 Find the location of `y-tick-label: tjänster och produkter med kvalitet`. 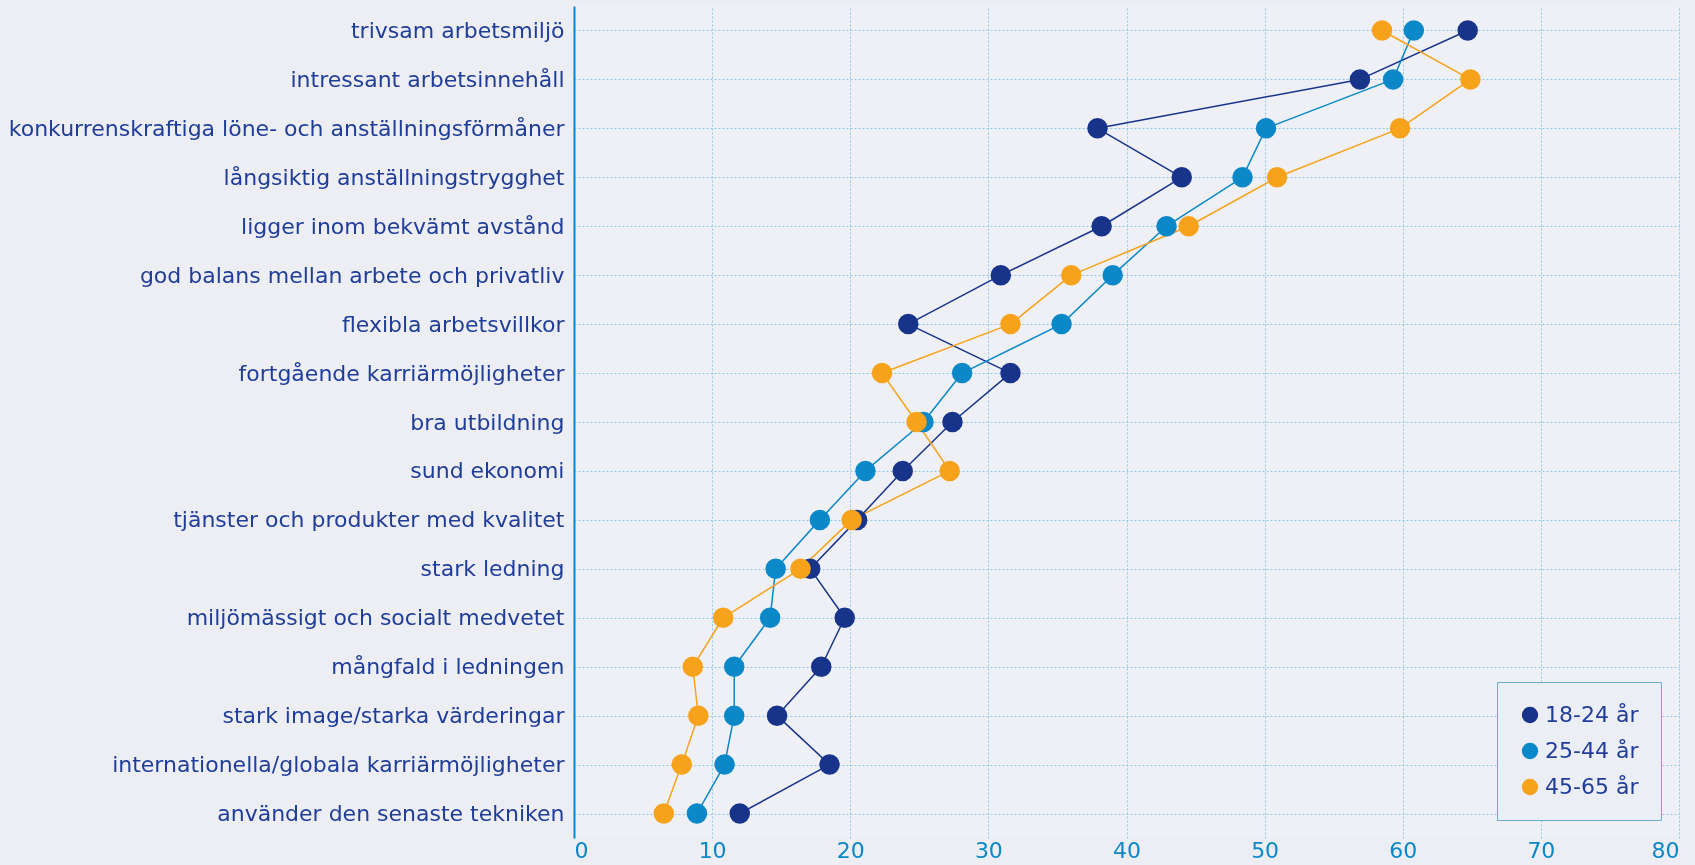

y-tick-label: tjänster och produkter med kvalitet is located at coordinates (369, 520).